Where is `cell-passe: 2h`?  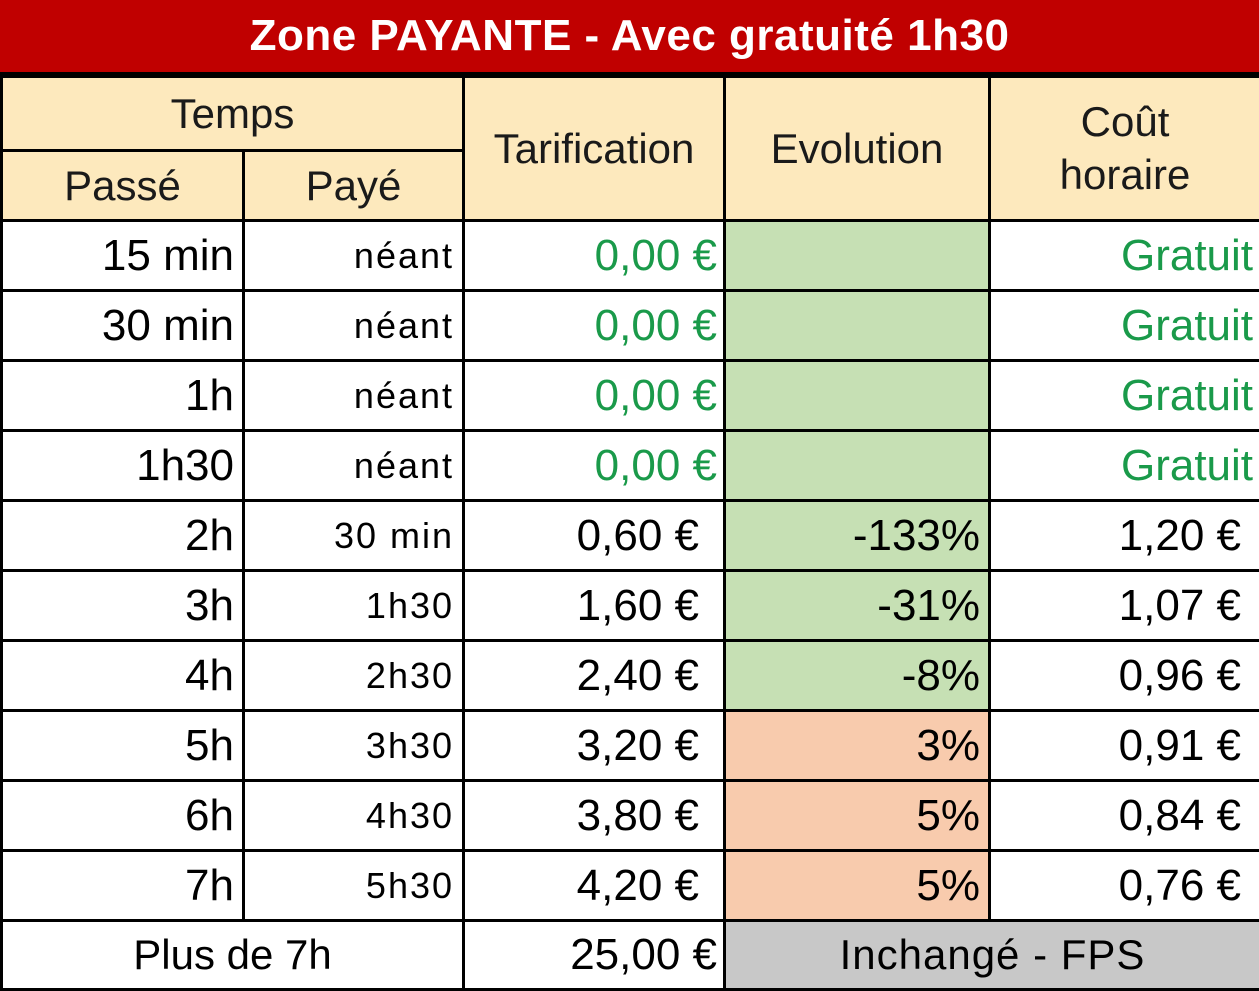
cell-passe: 2h is located at coordinates (123, 536).